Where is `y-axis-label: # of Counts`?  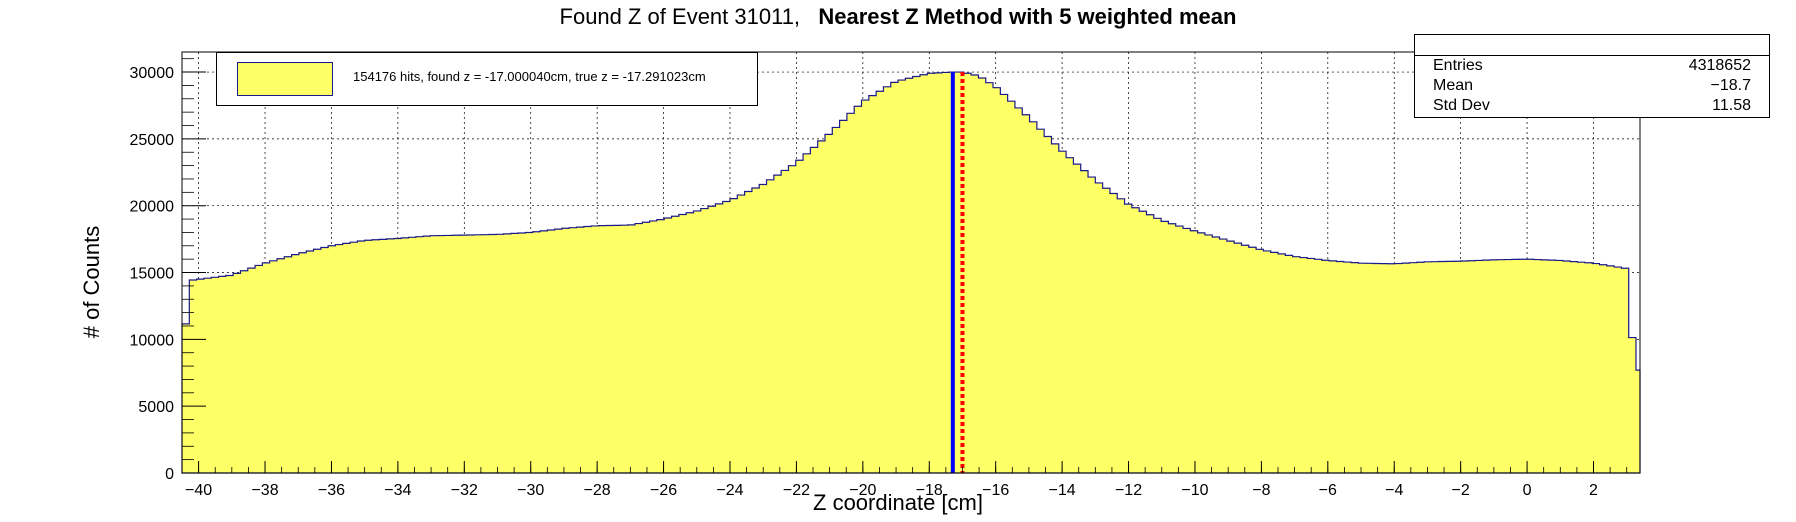
y-axis-label: # of Counts is located at coordinates (92, 282).